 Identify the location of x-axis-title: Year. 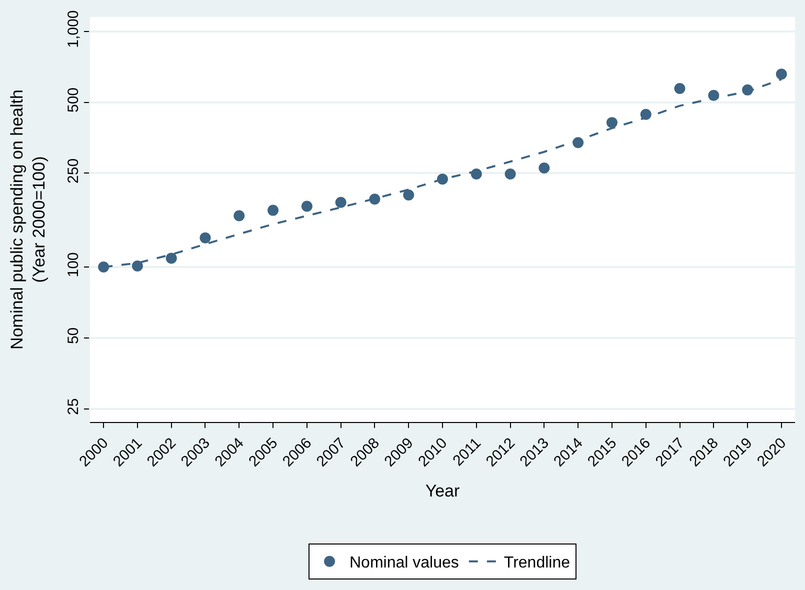
(442, 491).